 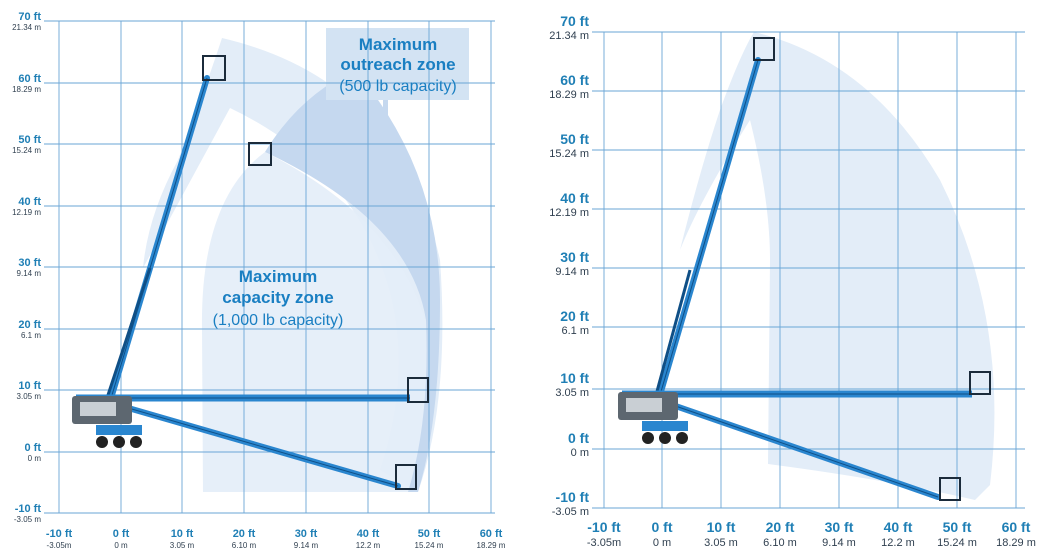 I want to click on right-y-label-ft: 70 ft, so click(x=574, y=21).